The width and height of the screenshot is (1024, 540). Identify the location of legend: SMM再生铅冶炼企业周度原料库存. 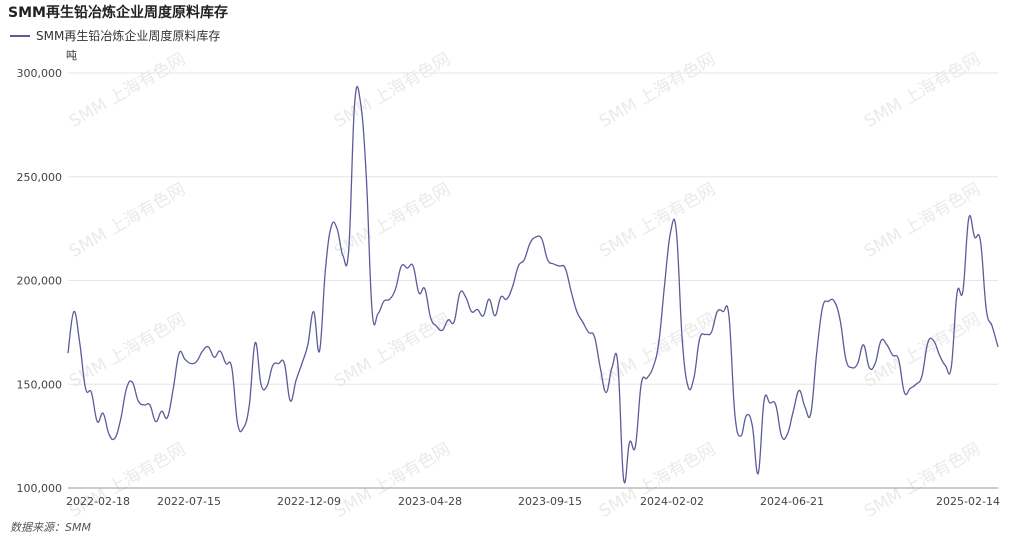
(115, 35).